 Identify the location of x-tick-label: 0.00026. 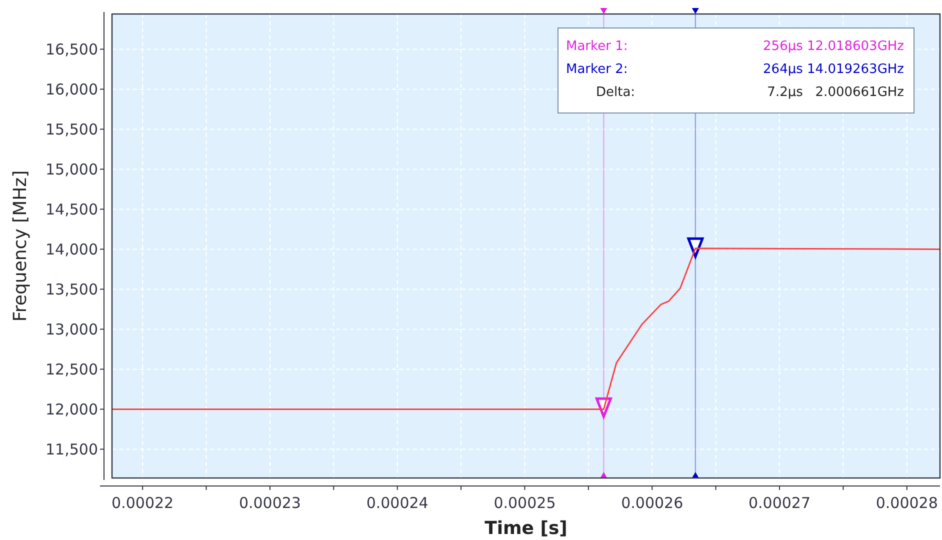
(652, 503).